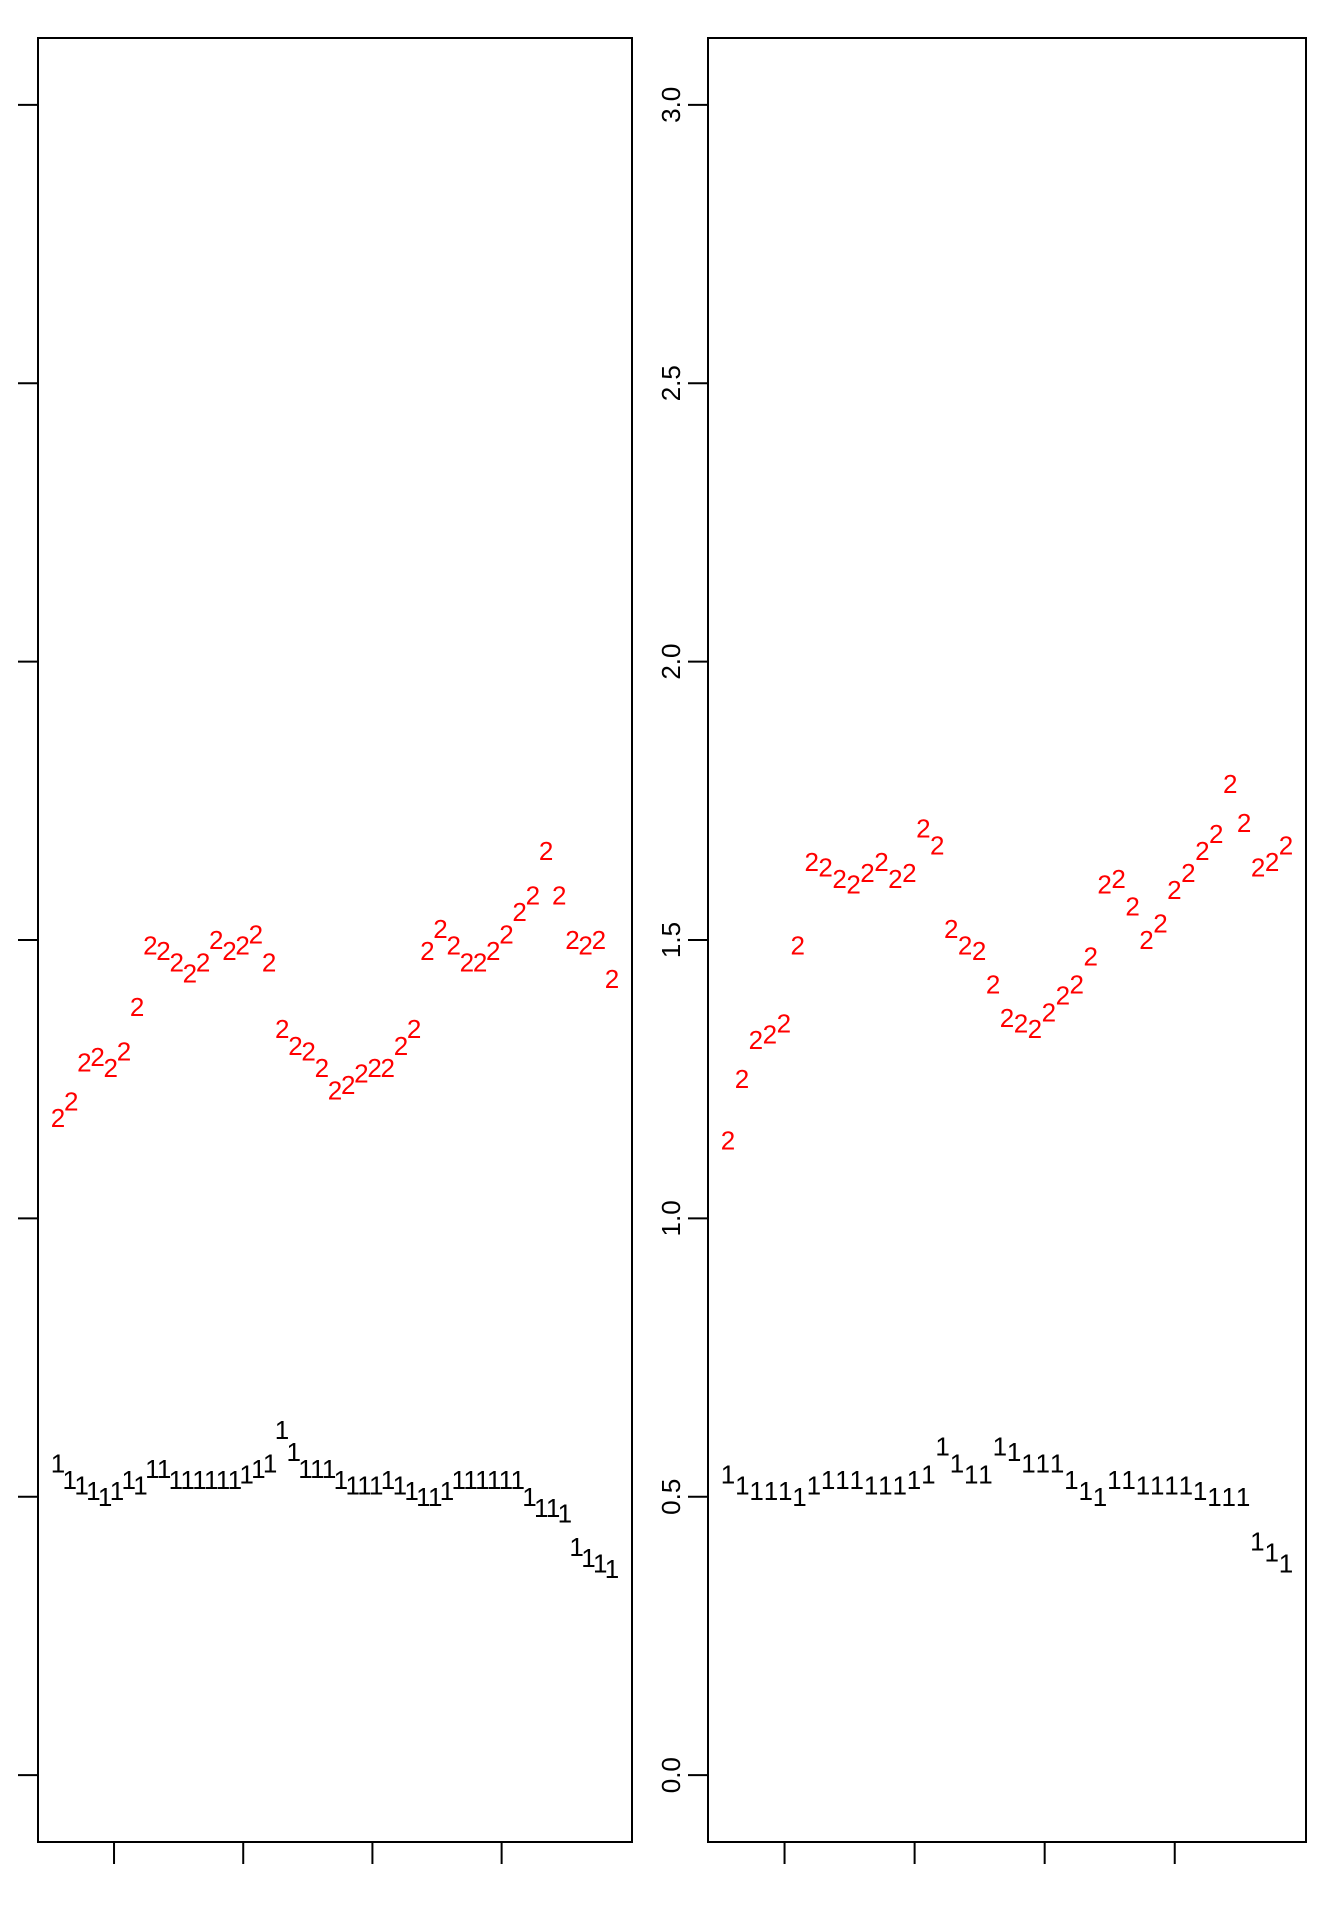 Image resolution: width=1344 pixels, height=1920 pixels. What do you see at coordinates (671, 1497) in the screenshot?
I see `y-tick-label: 0.5` at bounding box center [671, 1497].